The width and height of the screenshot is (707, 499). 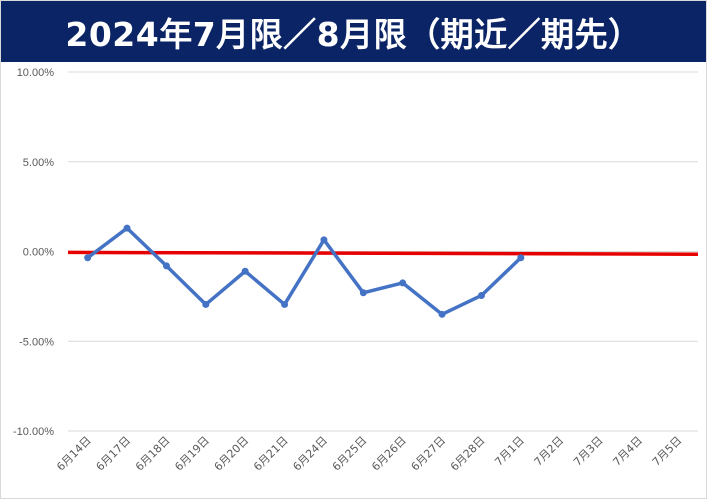 I want to click on title-bar: 2024年7月限／8月限（期近／期先）, so click(x=353, y=31).